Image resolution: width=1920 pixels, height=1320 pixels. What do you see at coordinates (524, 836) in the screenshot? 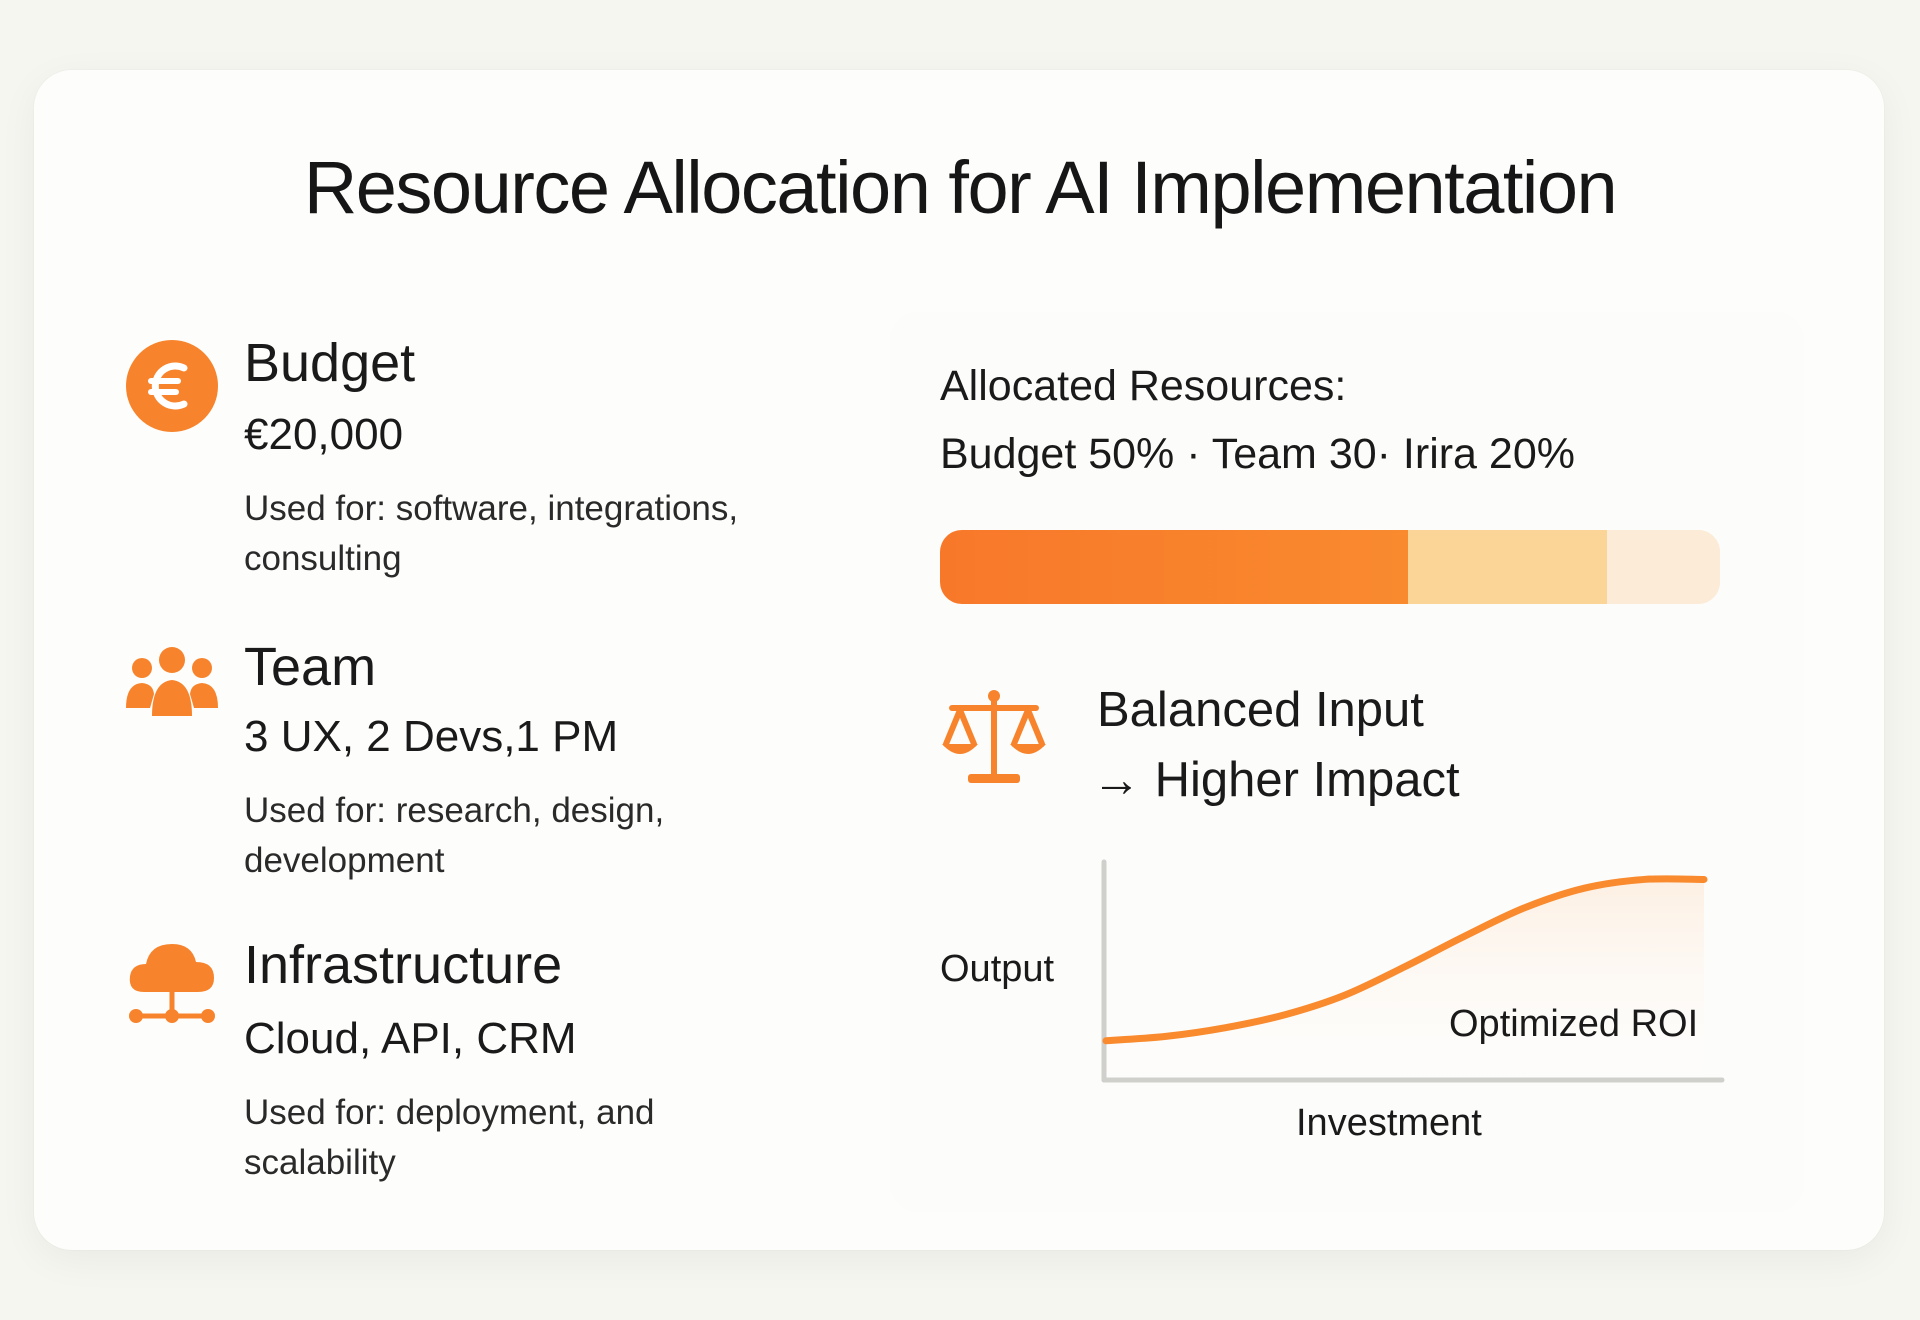
I see `team-usage: Used for: research, design, development` at bounding box center [524, 836].